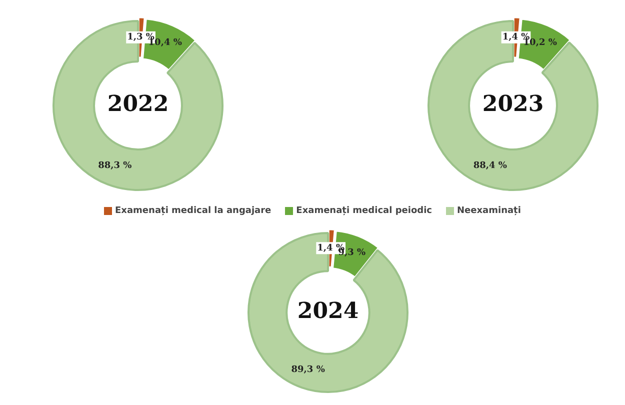 The image size is (625, 405). What do you see at coordinates (193, 211) in the screenshot?
I see `legend-label: Examenați medical la angajare` at bounding box center [193, 211].